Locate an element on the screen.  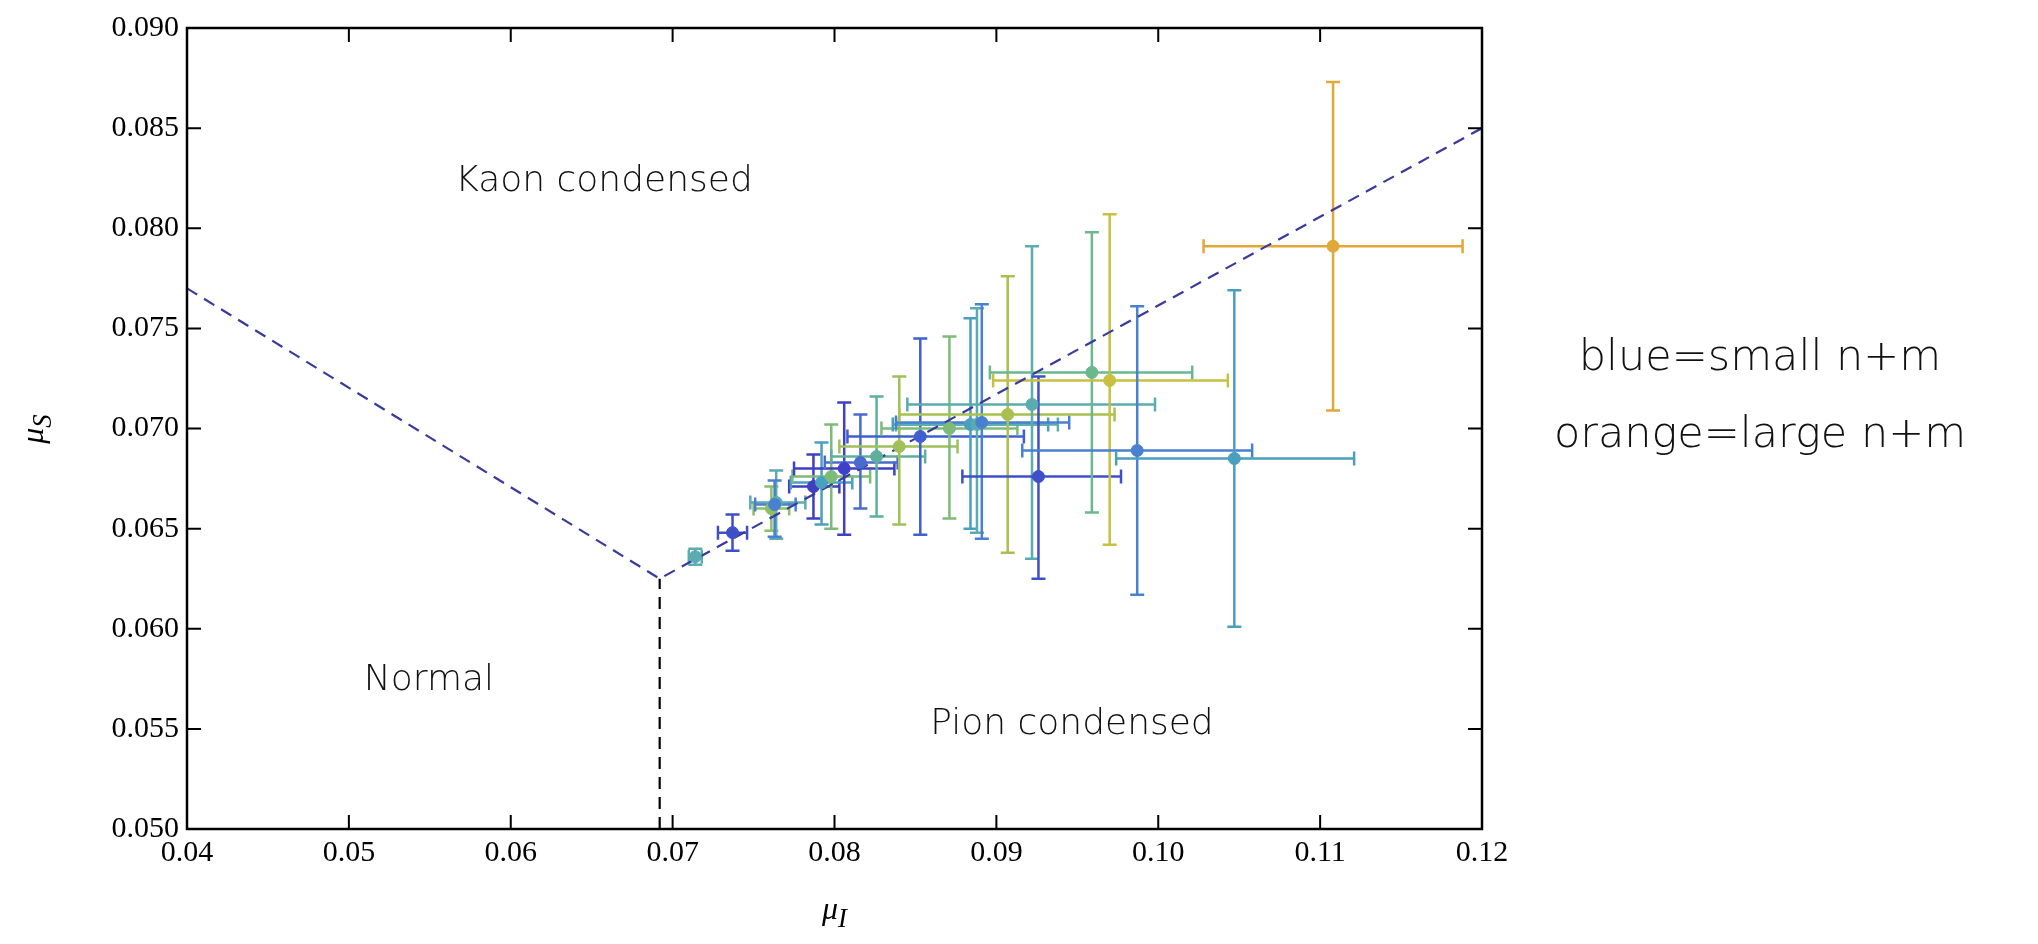
annotation: Kaon condensed is located at coordinates (604, 178).